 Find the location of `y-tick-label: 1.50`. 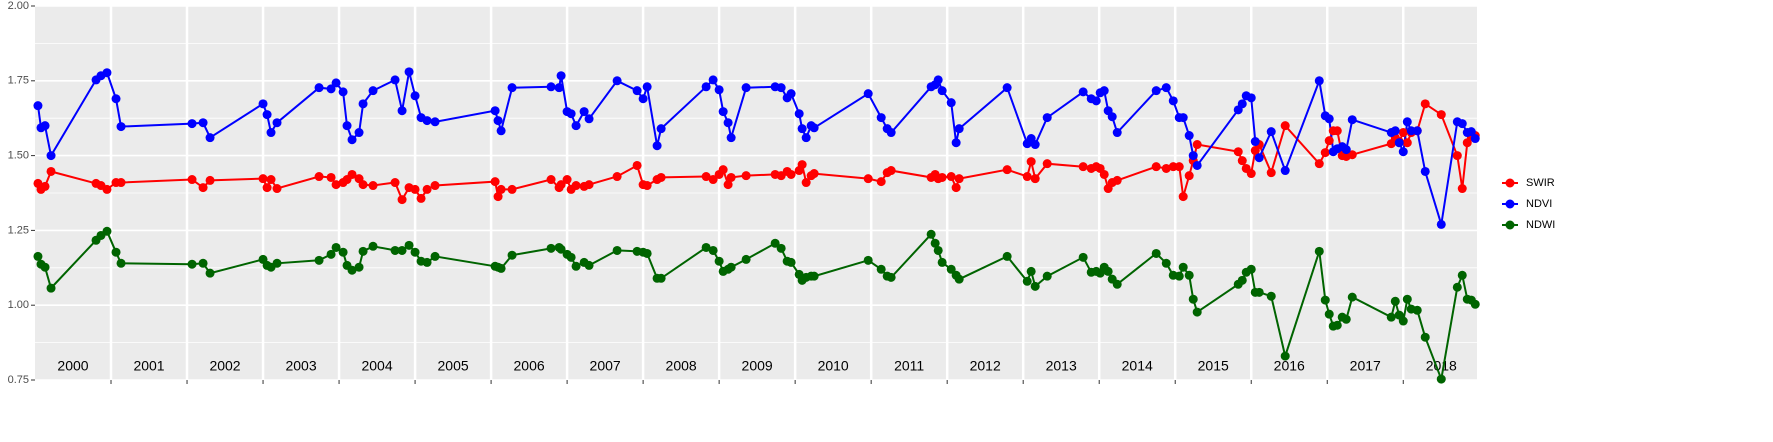

y-tick-label: 1.50 is located at coordinates (18, 156).